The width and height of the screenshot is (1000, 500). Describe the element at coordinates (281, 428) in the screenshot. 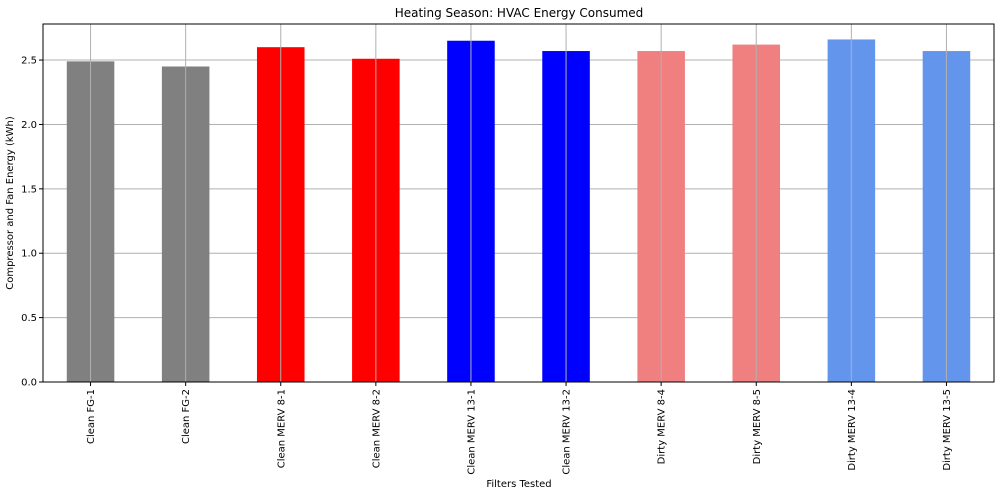

I see `x-tick-label: Clean MERV 8-1` at that location.